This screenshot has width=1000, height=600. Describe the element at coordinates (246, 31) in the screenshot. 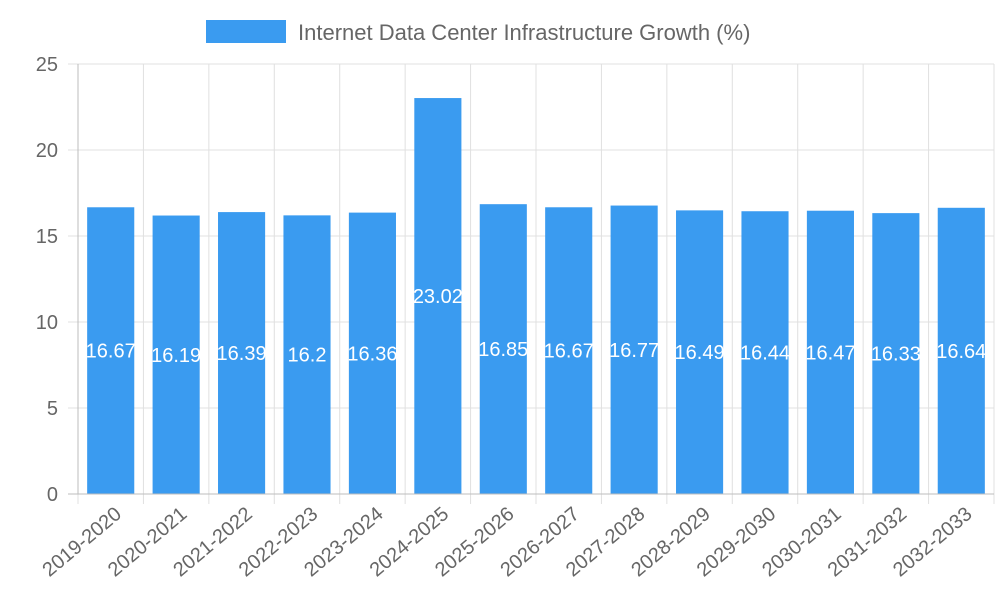

I see `legend-swatch` at that location.